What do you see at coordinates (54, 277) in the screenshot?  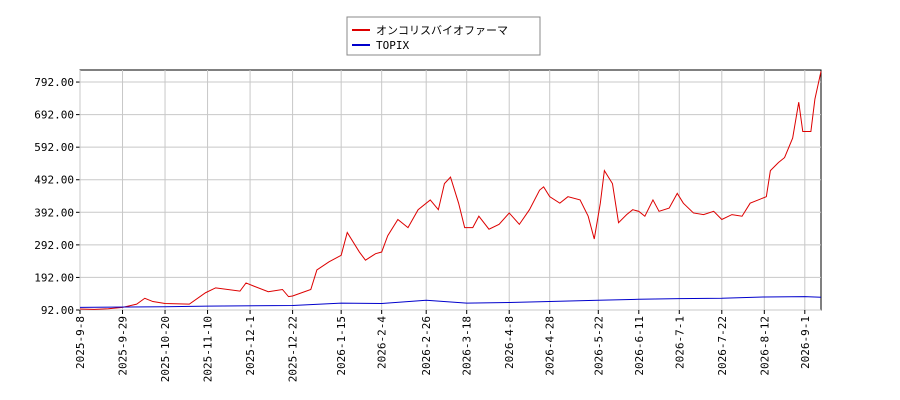 I see `y-tick-label: 192.00` at bounding box center [54, 277].